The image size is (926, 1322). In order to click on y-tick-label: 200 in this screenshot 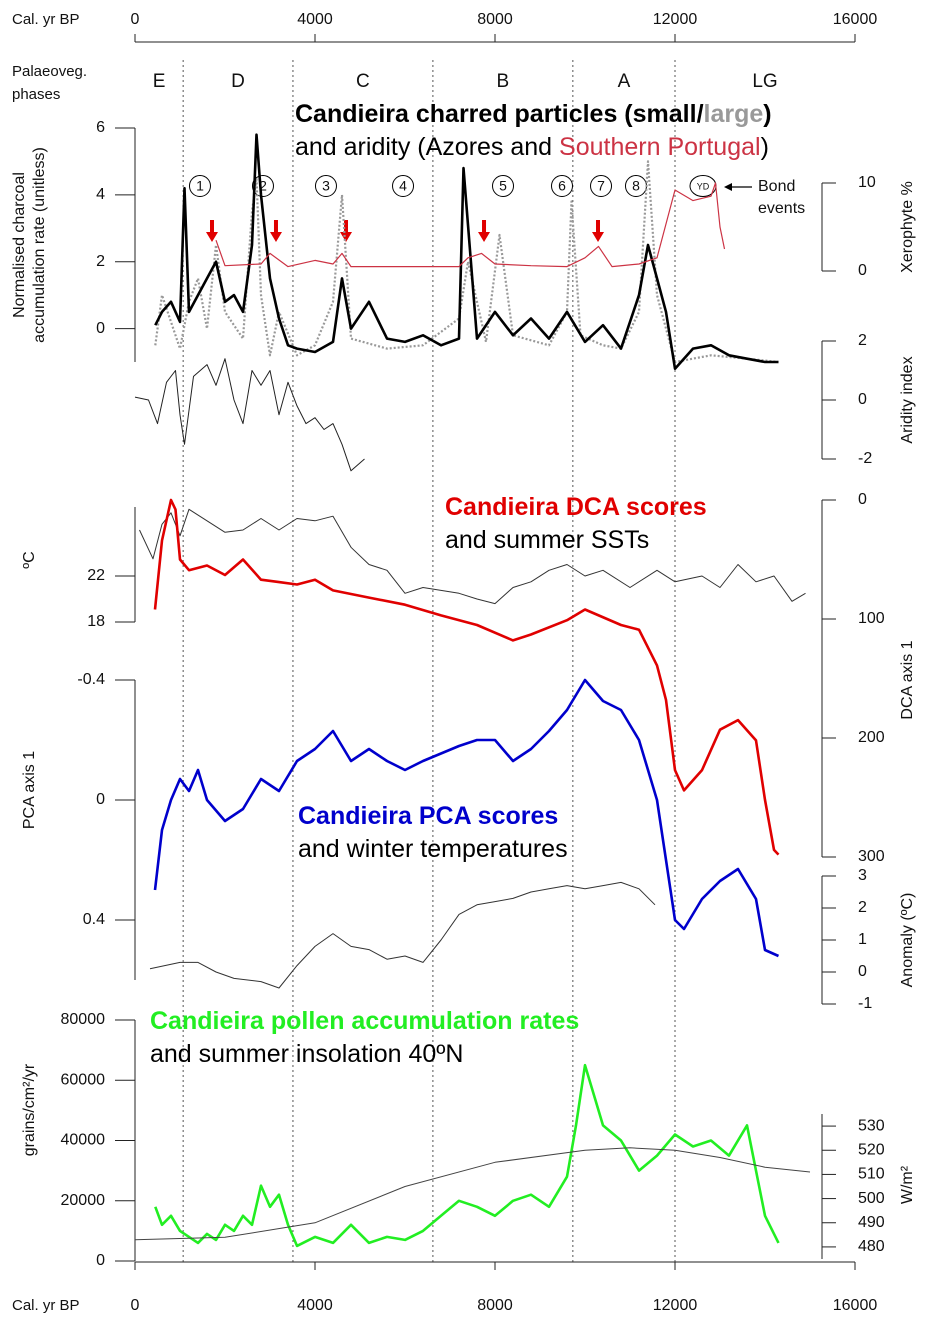, I will do `click(871, 737)`.